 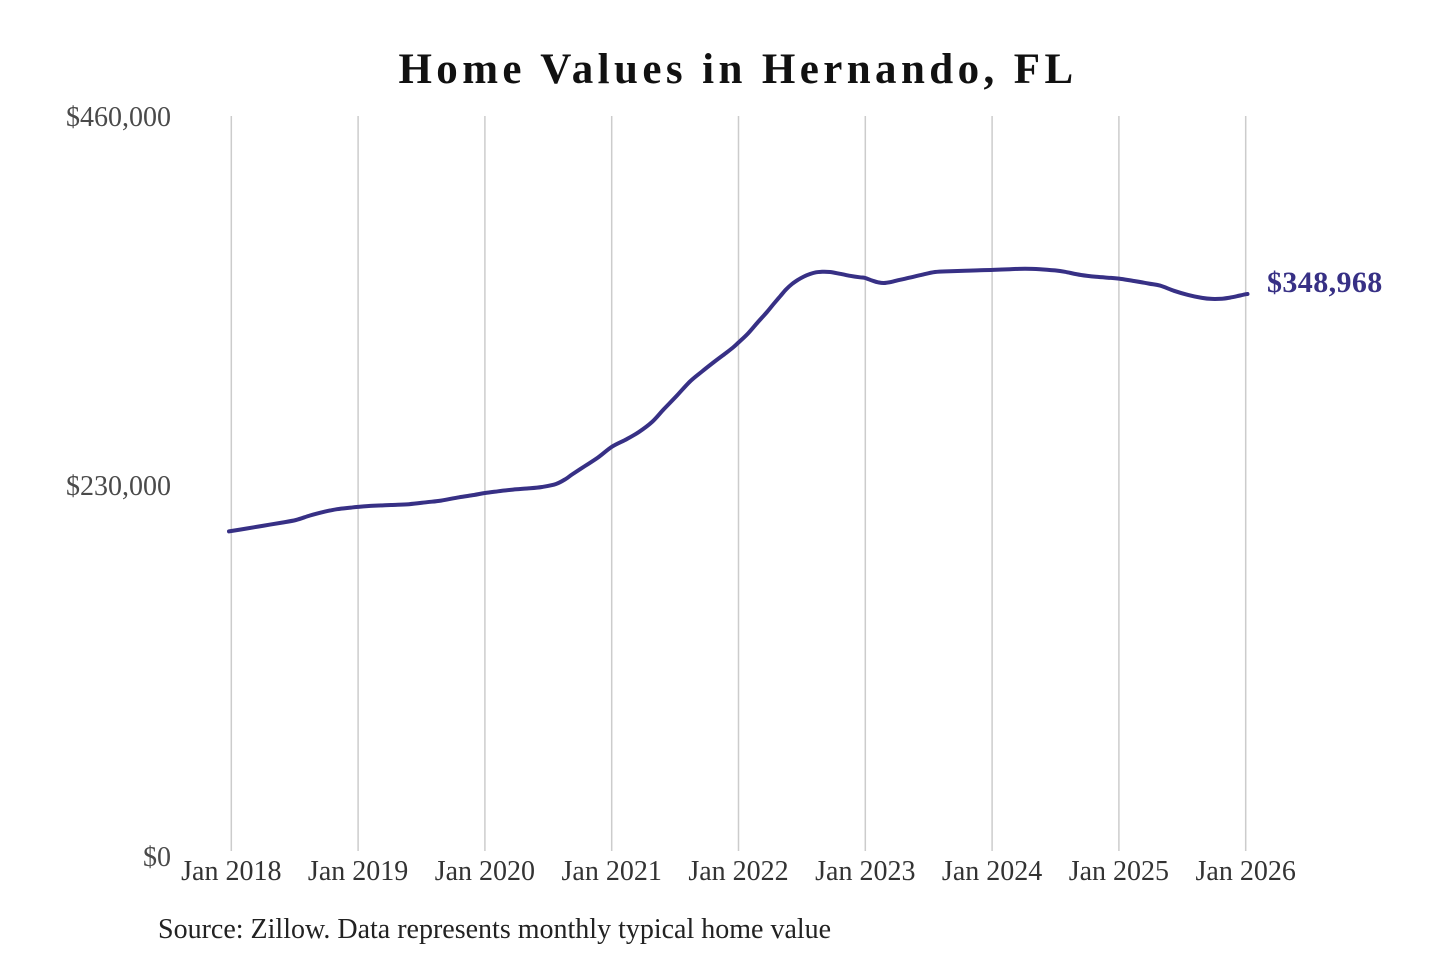 What do you see at coordinates (157, 857) in the screenshot?
I see `svg-text: $0` at bounding box center [157, 857].